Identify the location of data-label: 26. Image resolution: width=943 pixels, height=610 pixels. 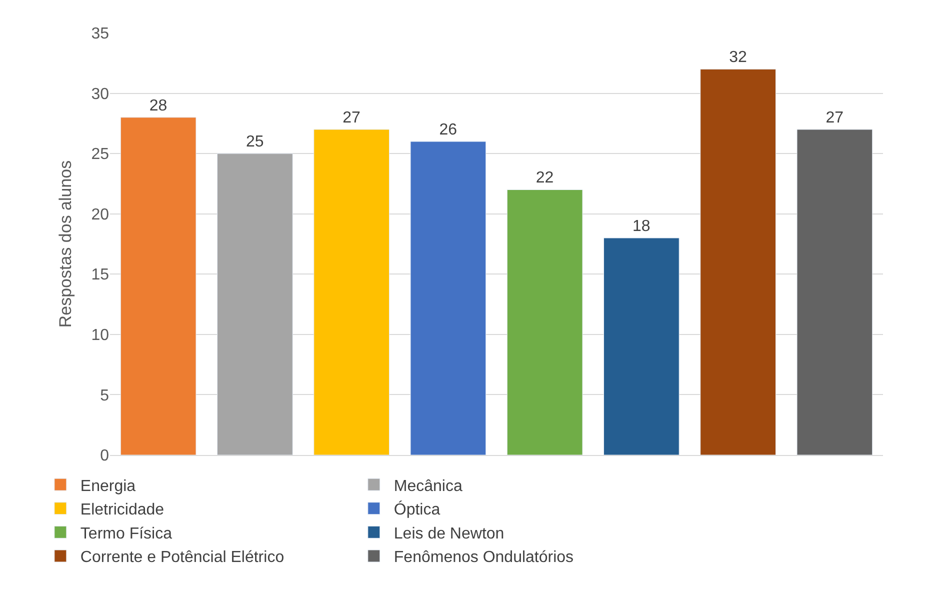
(448, 130).